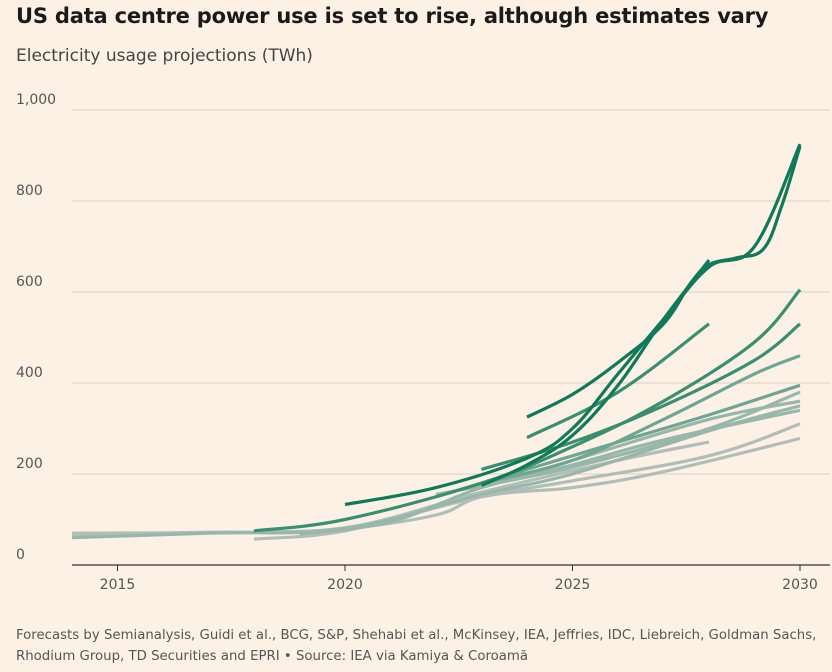 Image resolution: width=832 pixels, height=672 pixels. I want to click on y-tick-label: 1,000, so click(36, 100).